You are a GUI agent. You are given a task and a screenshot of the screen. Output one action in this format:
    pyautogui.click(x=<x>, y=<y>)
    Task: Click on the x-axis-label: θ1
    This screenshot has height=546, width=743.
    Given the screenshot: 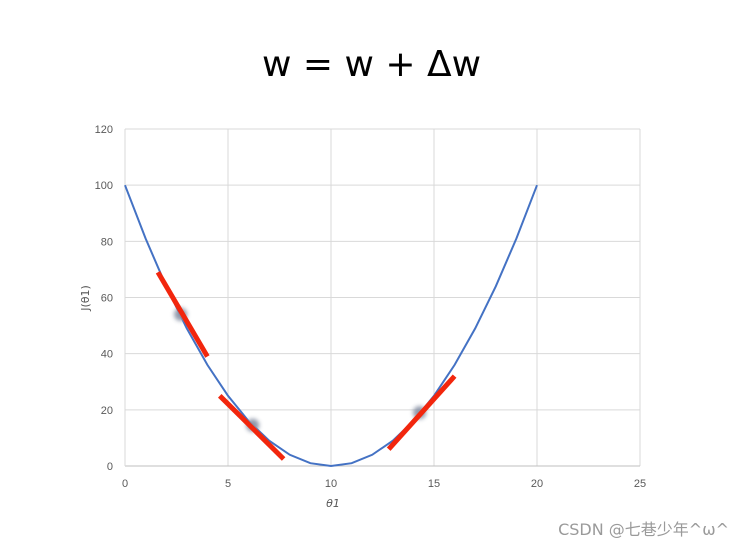 What is the action you would take?
    pyautogui.click(x=333, y=503)
    